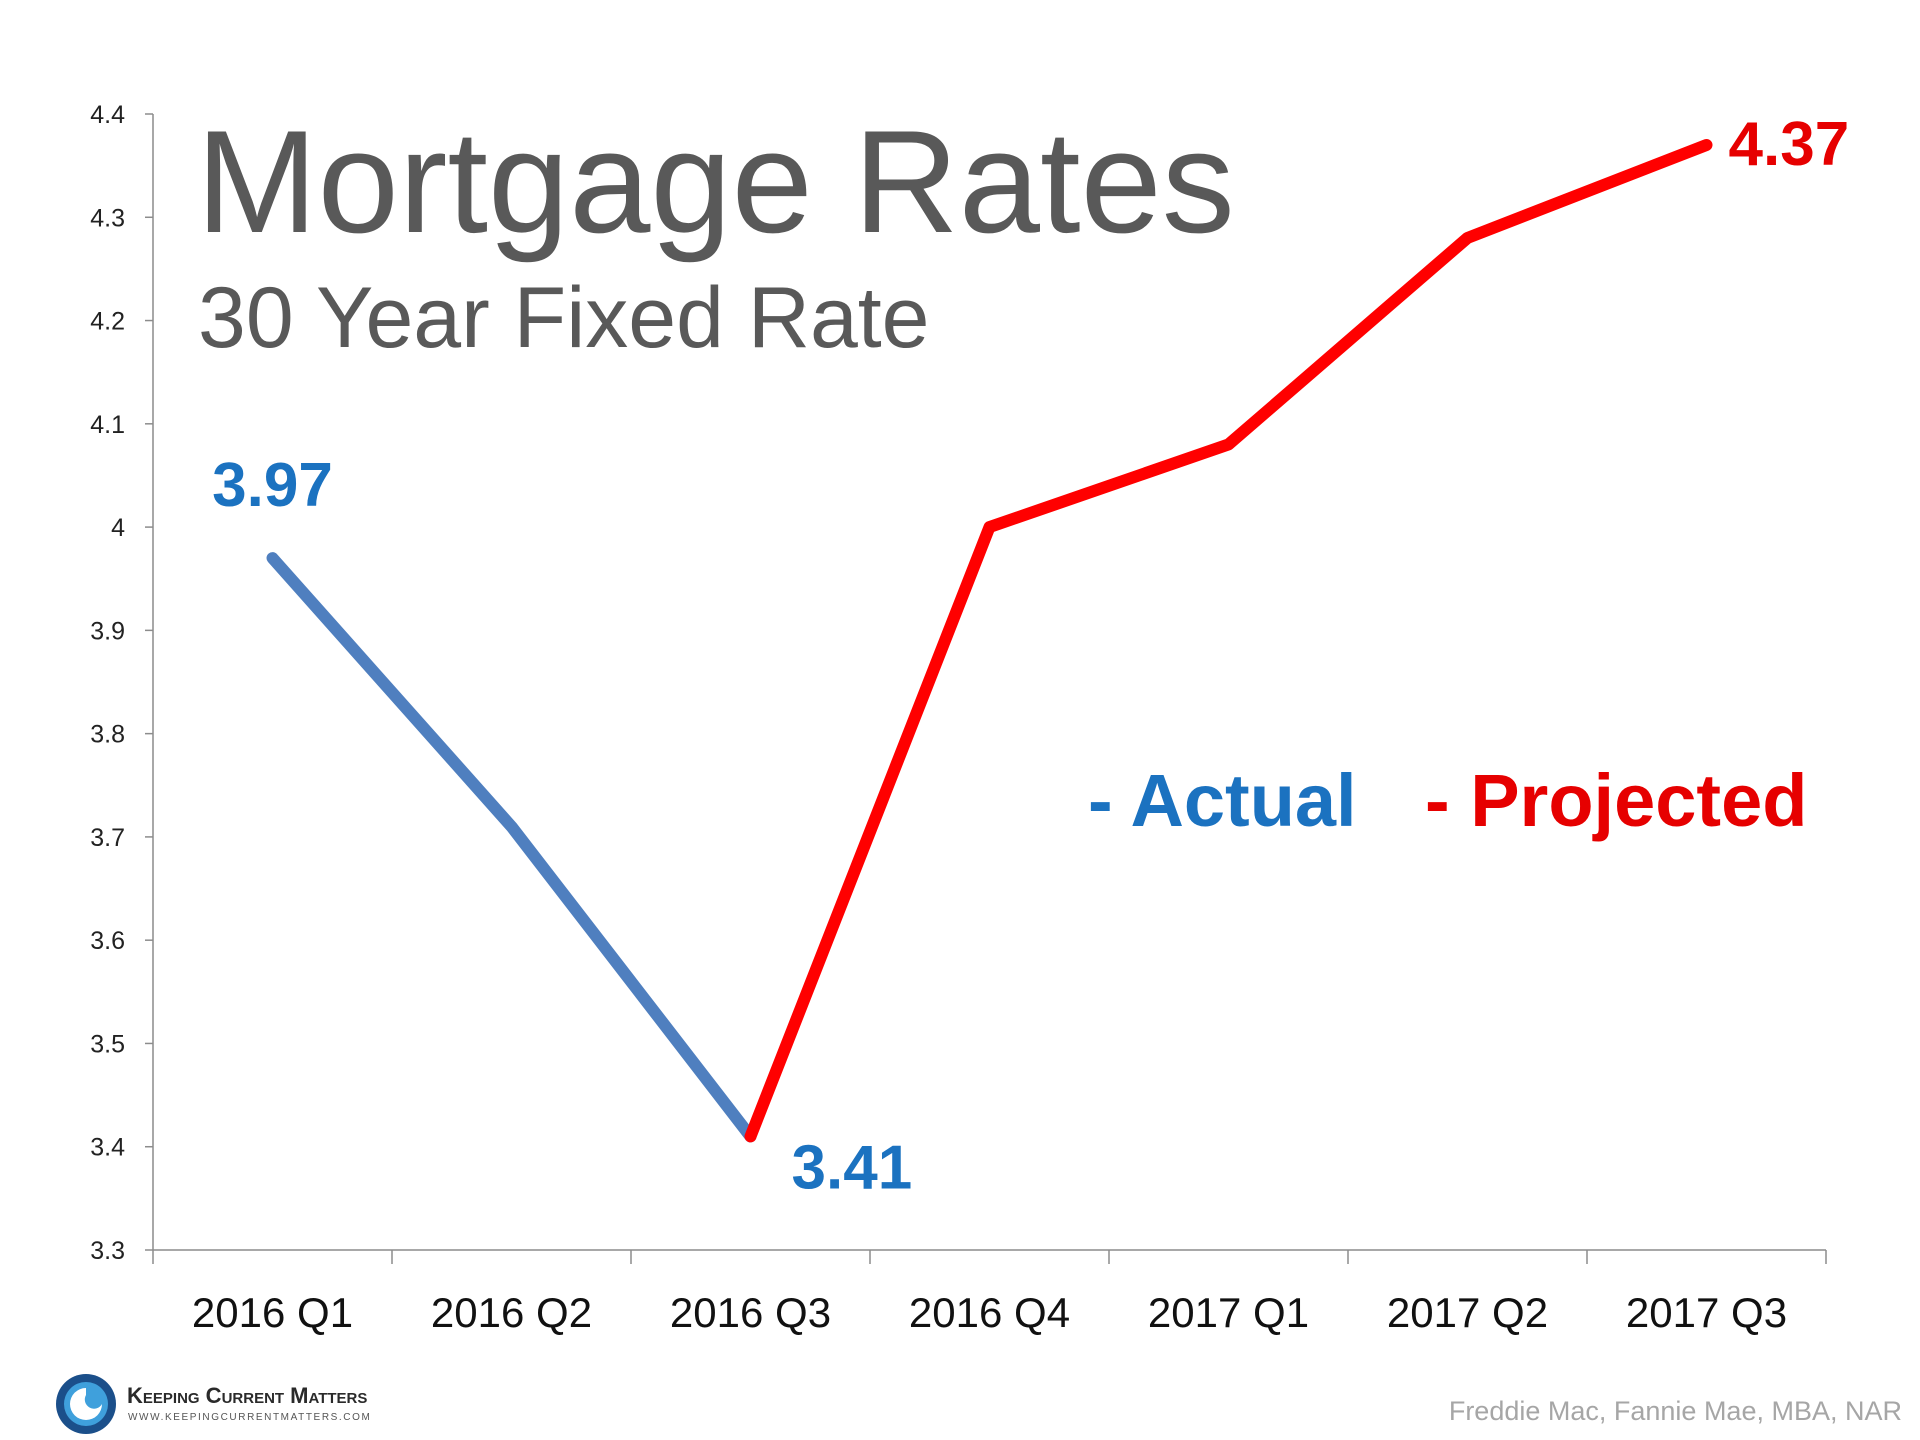 The image size is (1920, 1440). I want to click on logo-url: WWW.KEEPINGCURRENTMATTERS.COM, so click(249, 1417).